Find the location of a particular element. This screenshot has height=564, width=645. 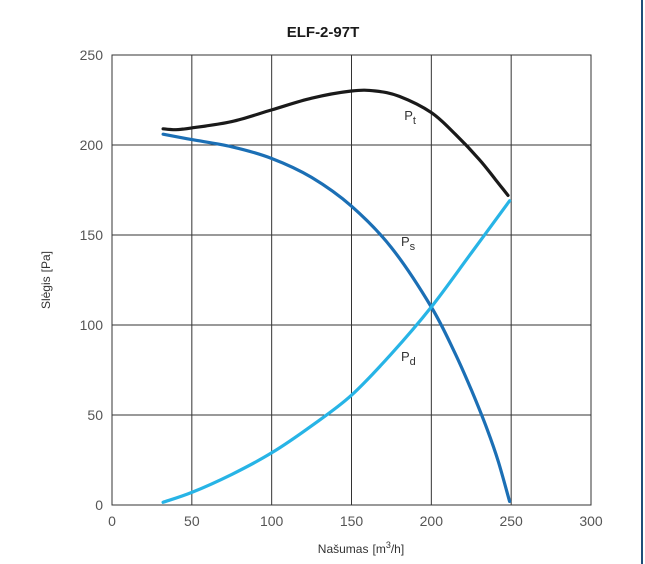

x-axis-label: Našumas [m3/h] is located at coordinates (361, 548).